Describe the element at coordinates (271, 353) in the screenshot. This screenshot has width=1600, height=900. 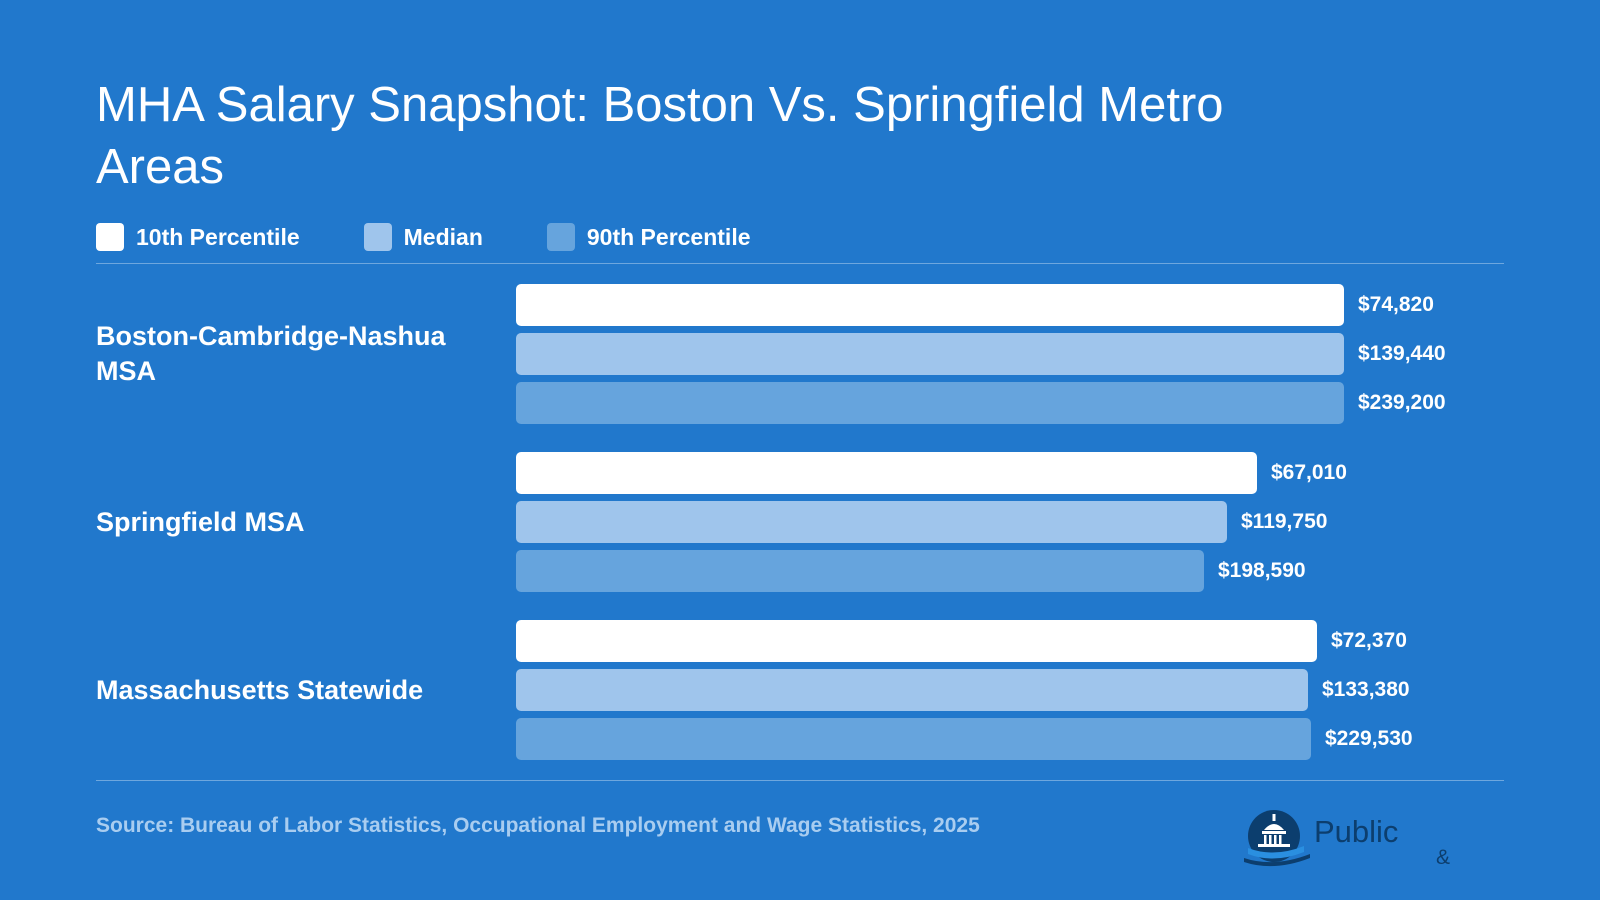
I see `category-label-boston-cambridge-nashua-msa: Boston-Cambridge-Nashua MSA` at that location.